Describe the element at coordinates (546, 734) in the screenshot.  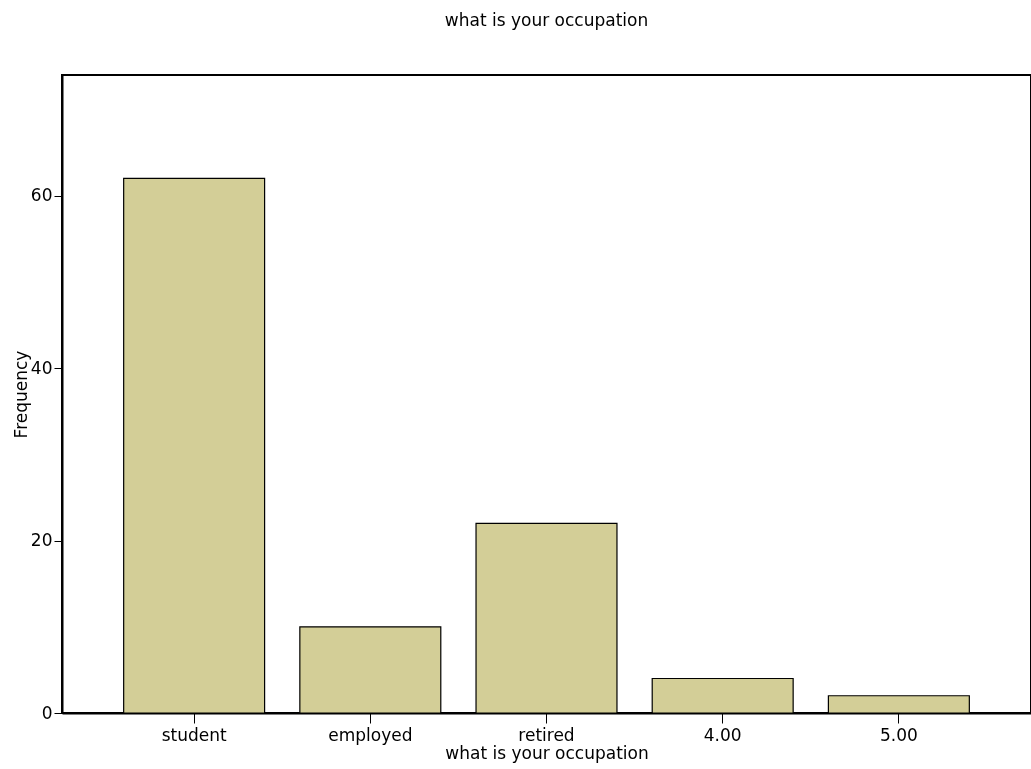
I see `x-tick-label: retired` at that location.